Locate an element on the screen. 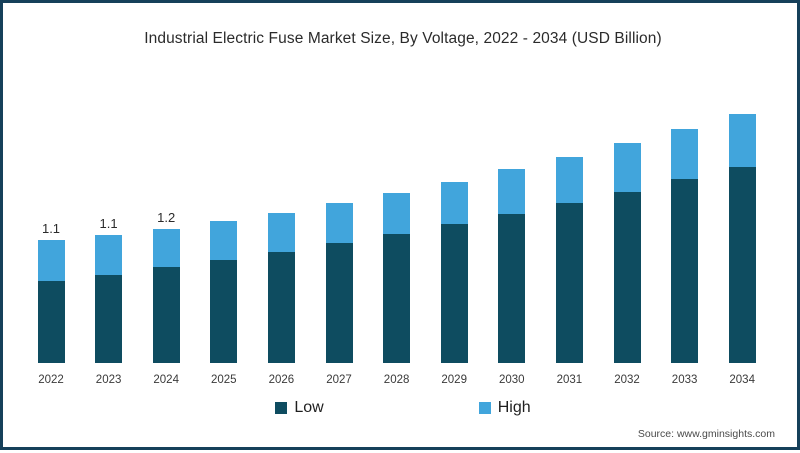  x-axis-tick-label: 2022 is located at coordinates (51, 380).